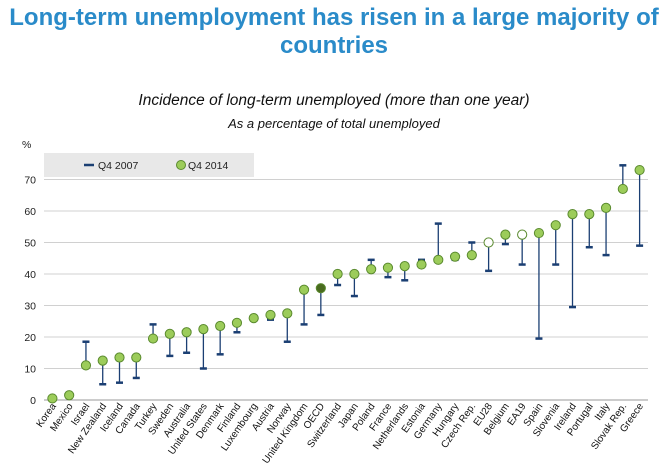  Describe the element at coordinates (555, 225) in the screenshot. I see `marker-q4-2014-slovenia` at that location.